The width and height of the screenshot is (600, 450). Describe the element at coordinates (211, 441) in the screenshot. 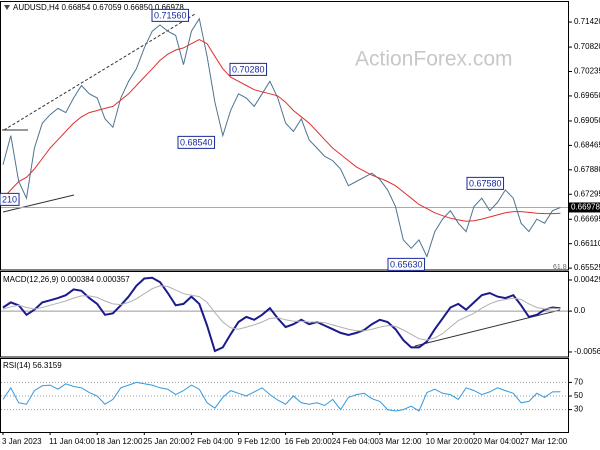

I see `x-tick-label: 2 Feb 04:00` at that location.